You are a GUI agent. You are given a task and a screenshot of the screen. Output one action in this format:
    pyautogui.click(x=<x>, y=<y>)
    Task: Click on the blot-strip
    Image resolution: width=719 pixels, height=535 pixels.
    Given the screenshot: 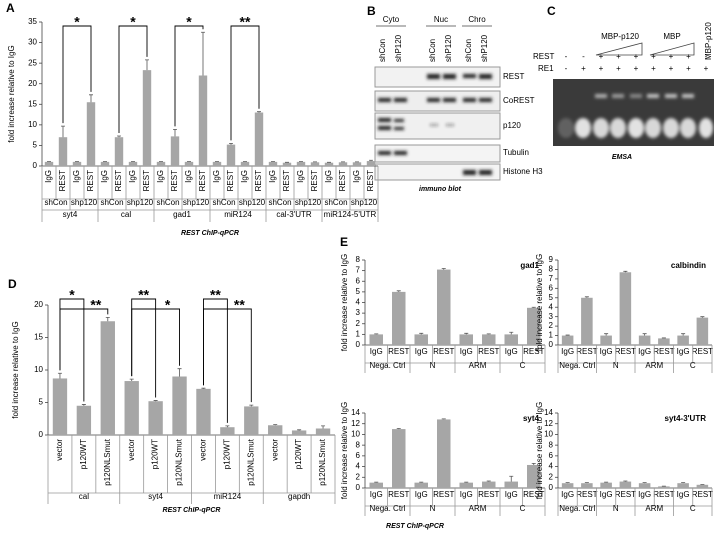 What is the action you would take?
    pyautogui.click(x=437, y=172)
    